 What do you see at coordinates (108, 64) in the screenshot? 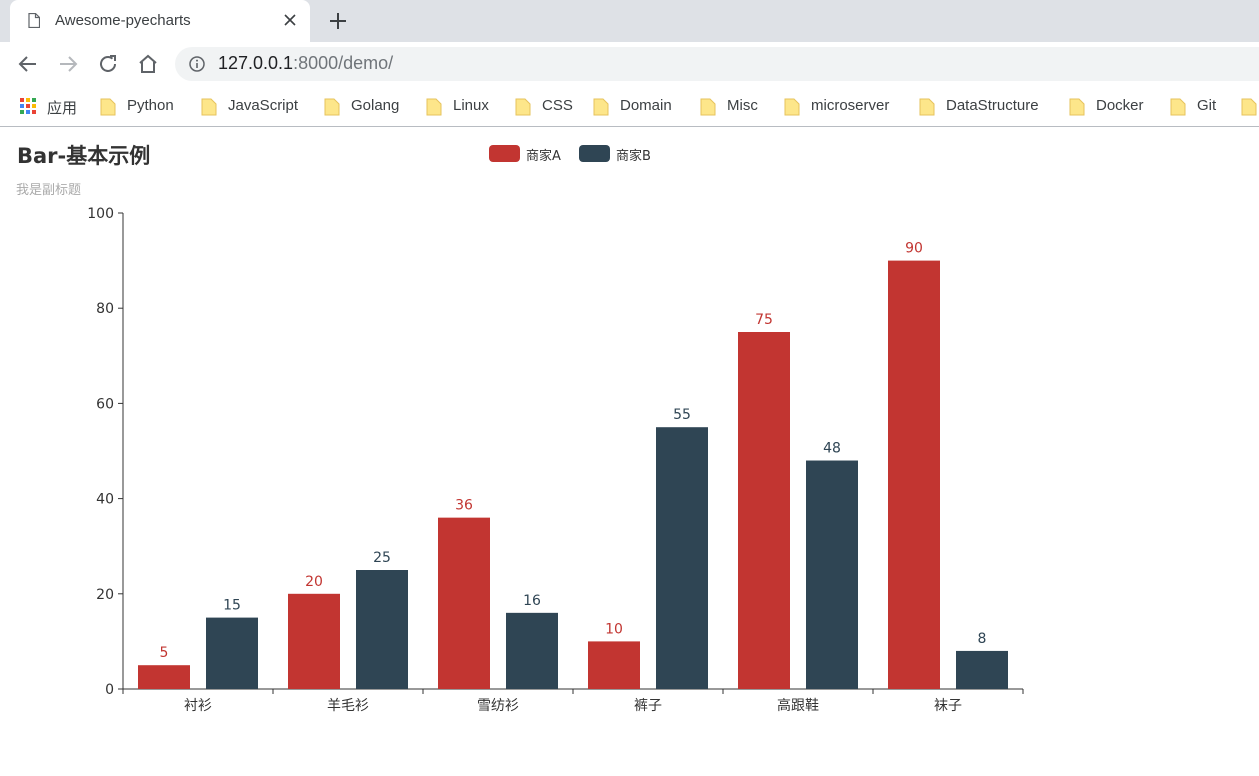
I see `reload-icon` at bounding box center [108, 64].